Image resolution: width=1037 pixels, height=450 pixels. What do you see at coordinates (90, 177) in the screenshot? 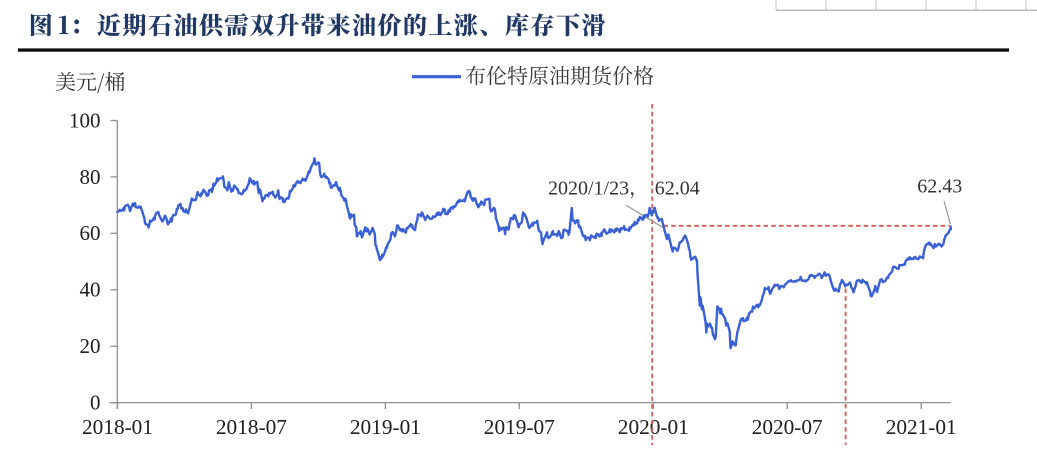
I see `svg-text: 80` at bounding box center [90, 177].